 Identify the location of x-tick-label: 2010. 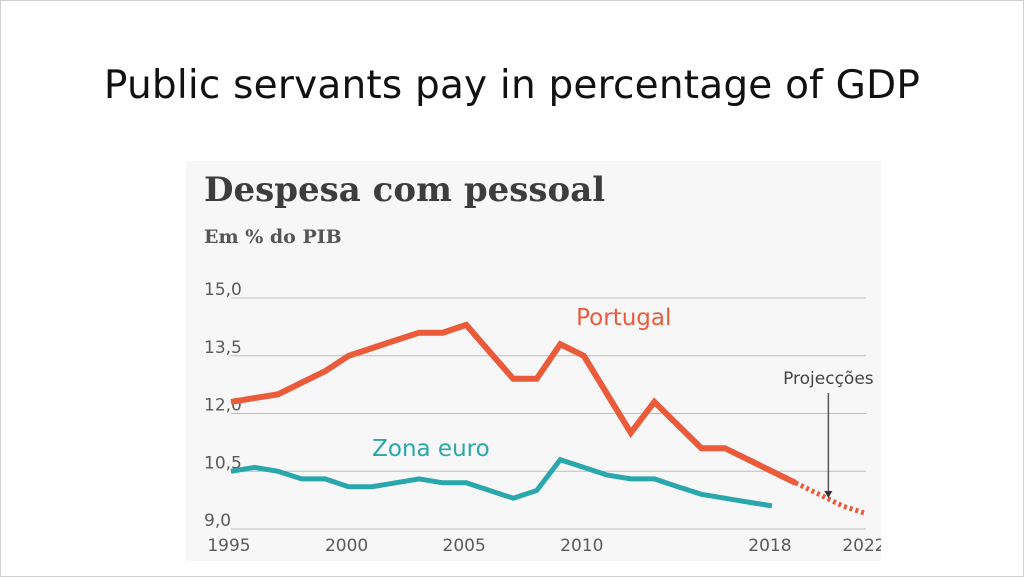
(581, 546).